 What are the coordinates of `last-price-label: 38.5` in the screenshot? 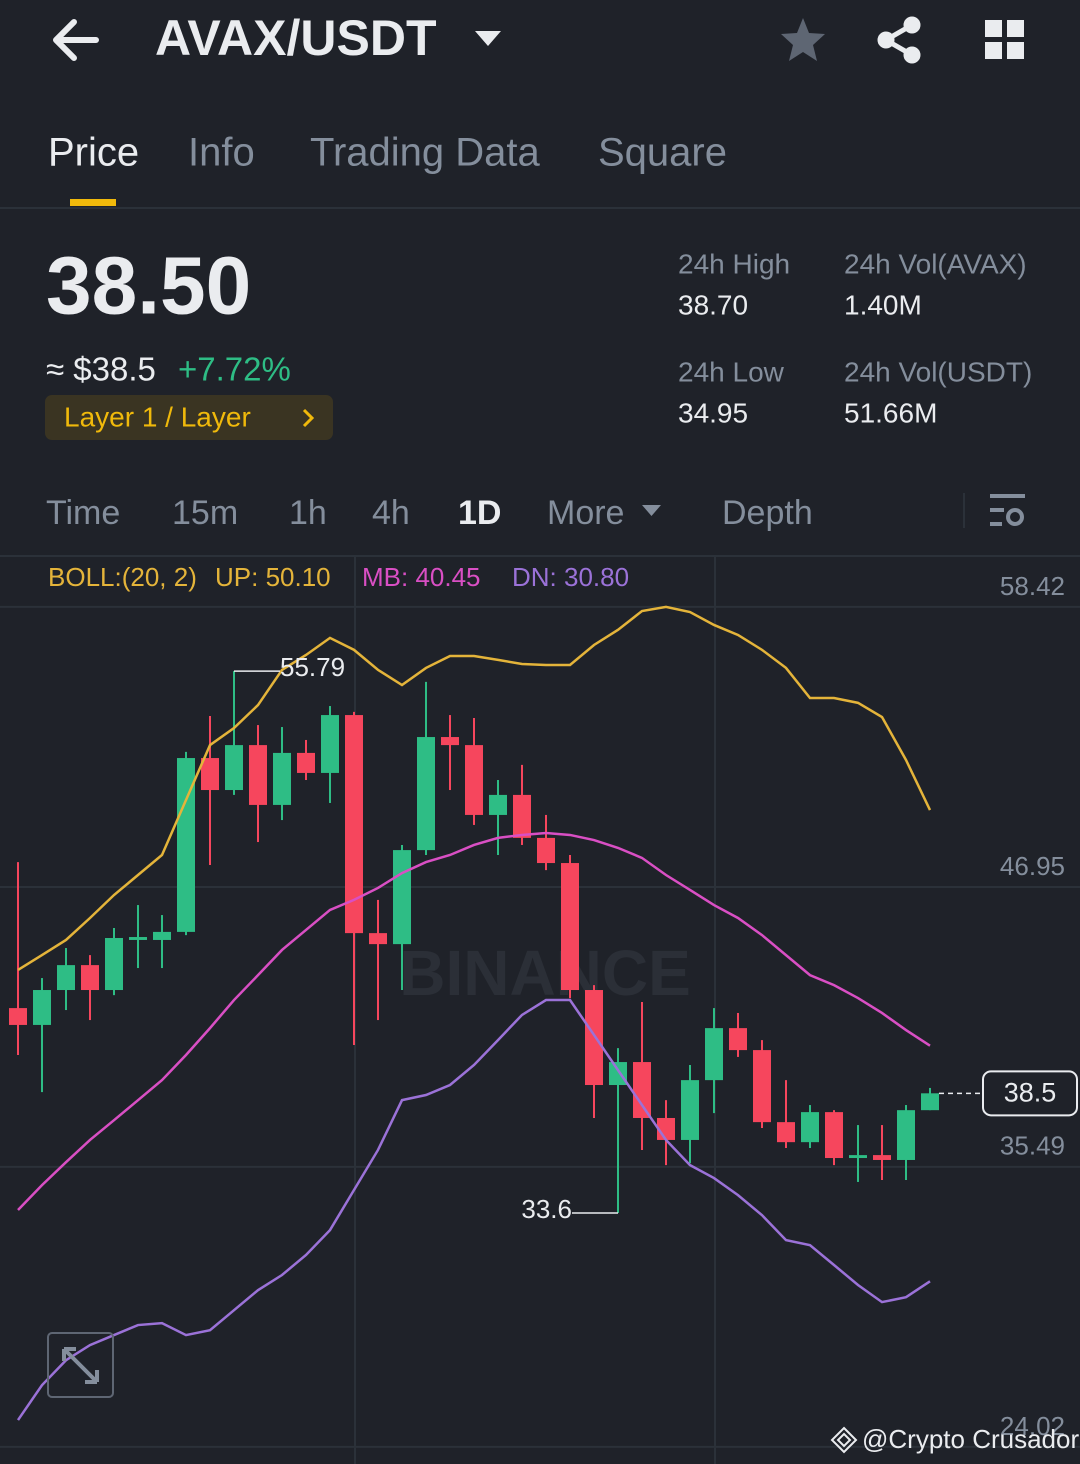 It's located at (1030, 1092).